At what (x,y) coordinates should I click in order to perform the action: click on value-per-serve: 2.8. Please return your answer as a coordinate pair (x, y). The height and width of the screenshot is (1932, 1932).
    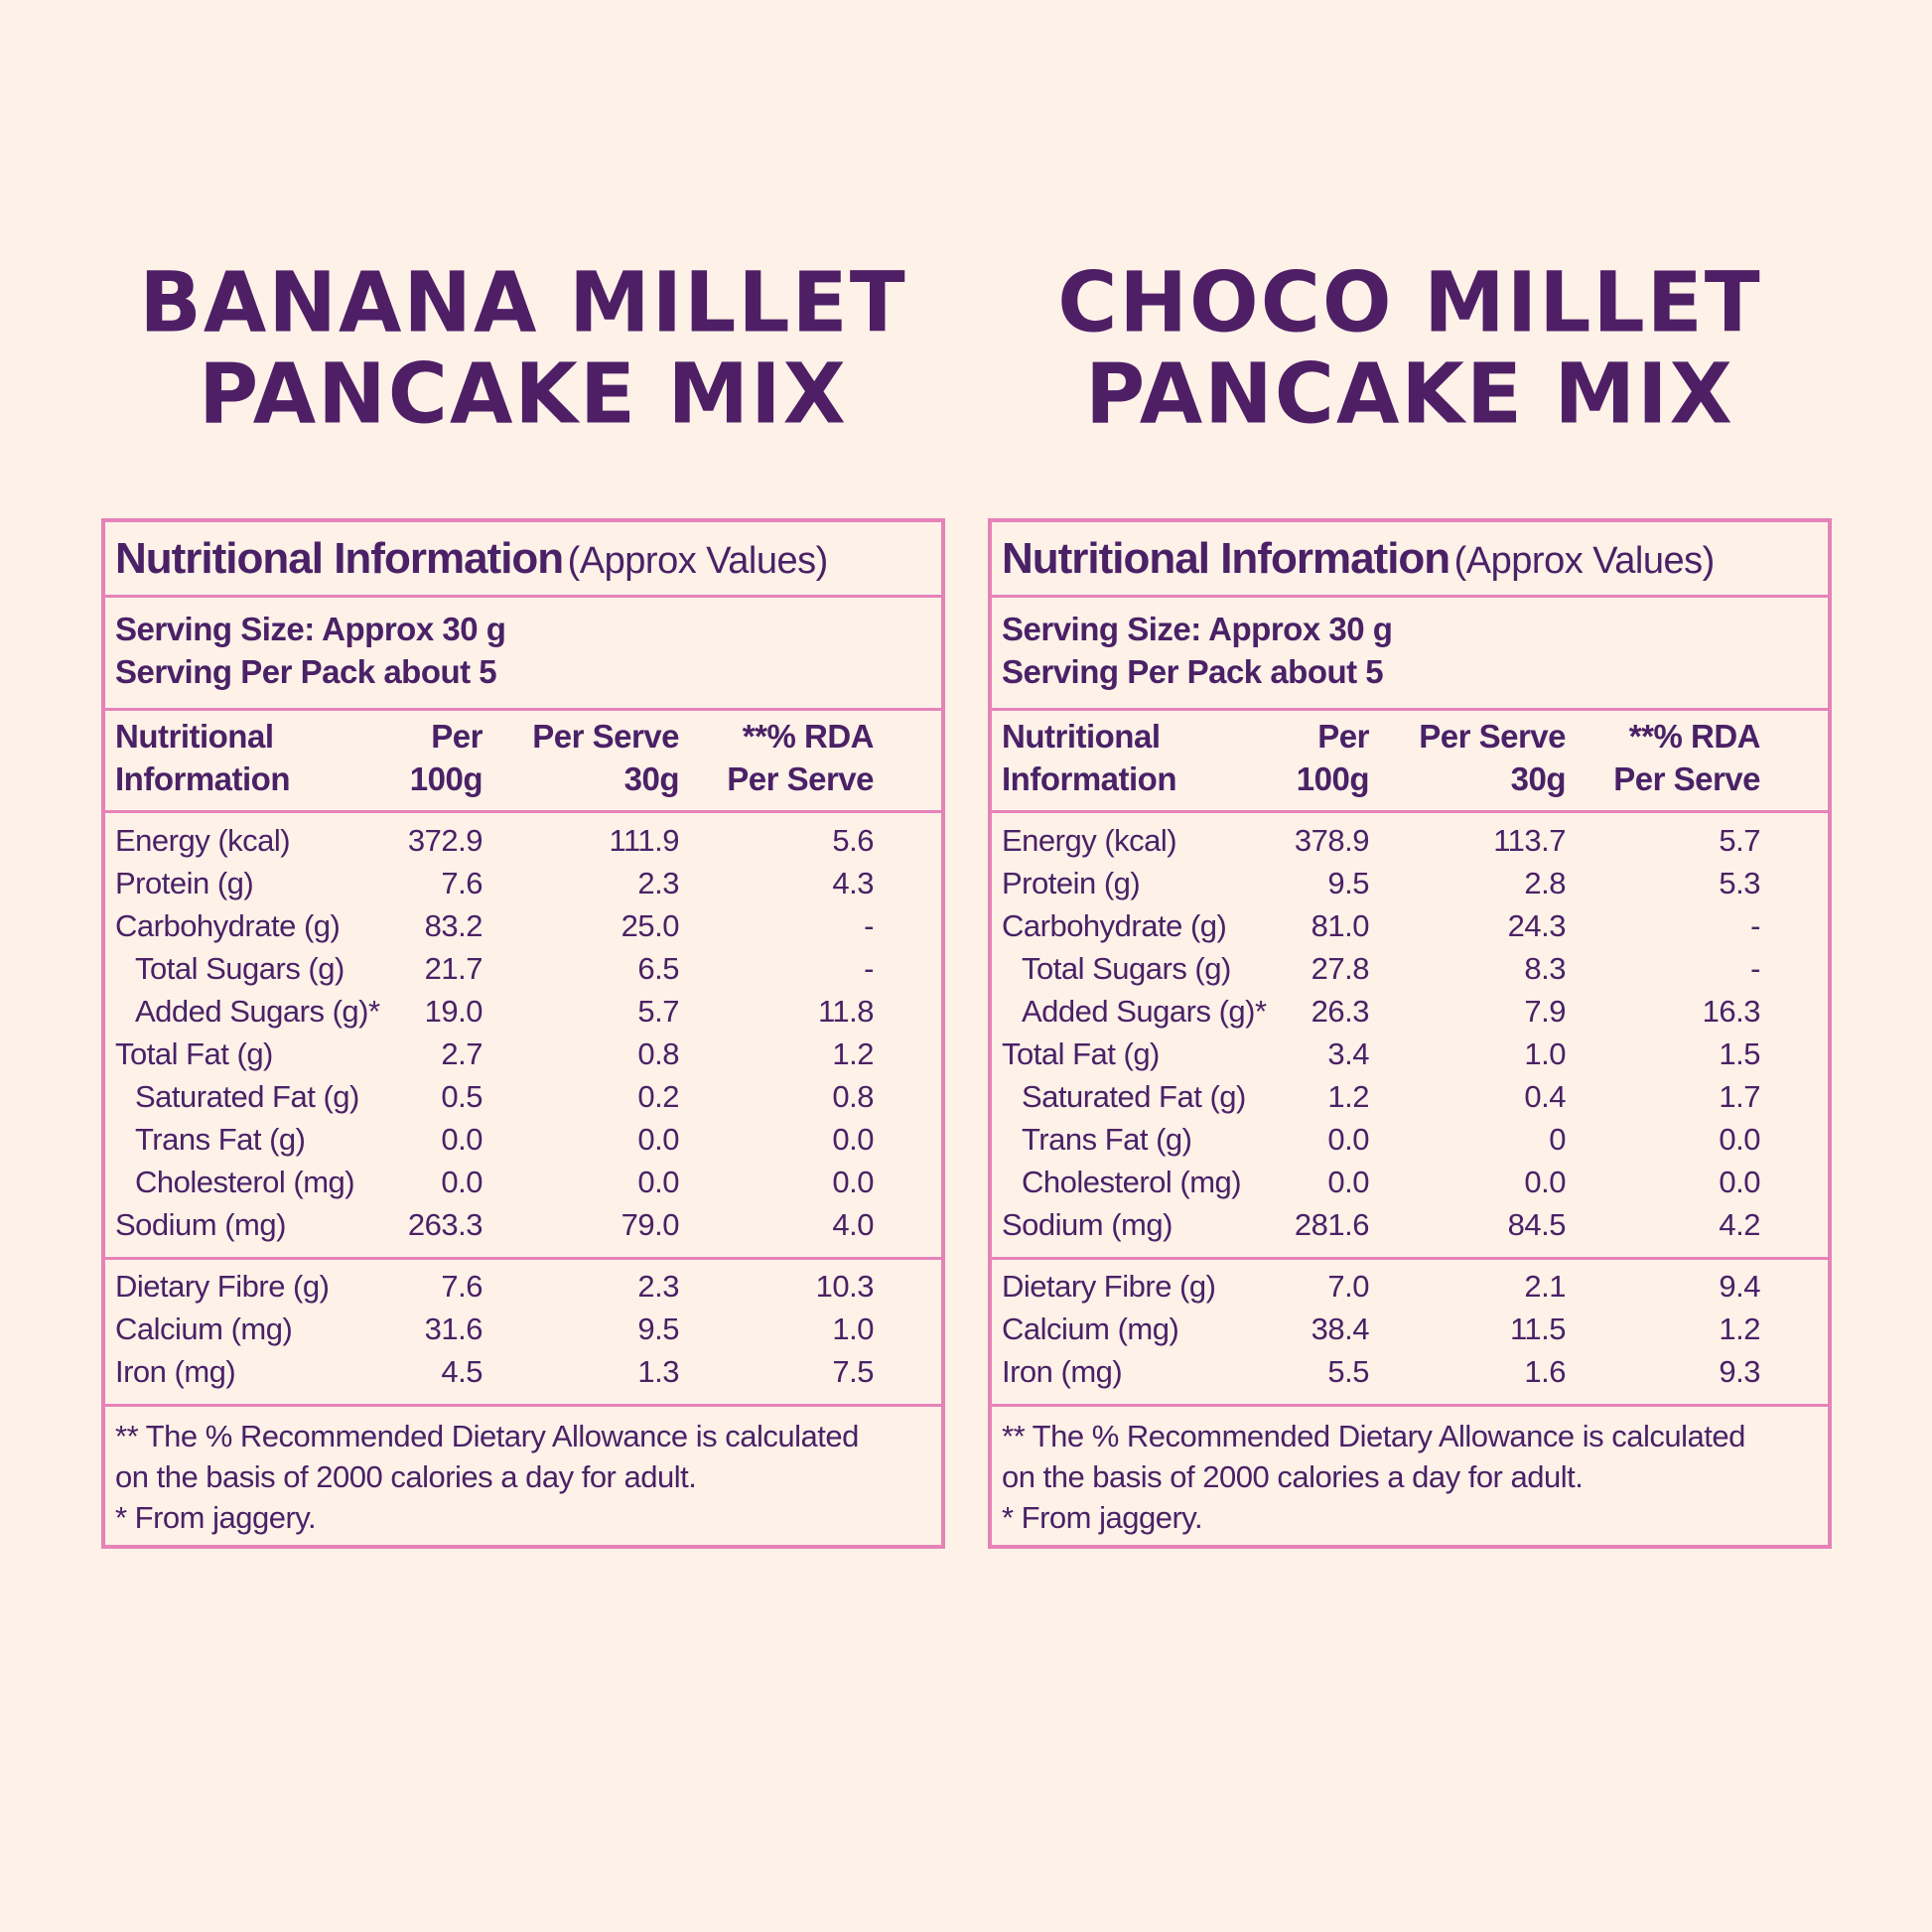
    Looking at the image, I should click on (1545, 883).